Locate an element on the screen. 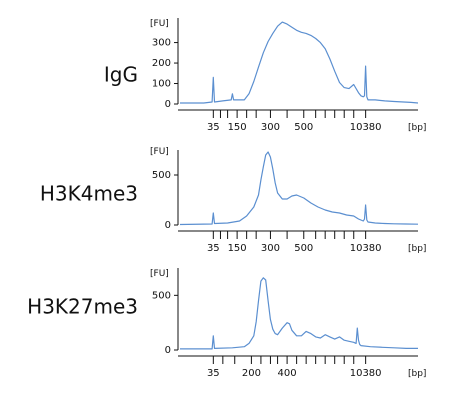 The width and height of the screenshot is (473, 405). y-tick-label: 100 is located at coordinates (161, 84).